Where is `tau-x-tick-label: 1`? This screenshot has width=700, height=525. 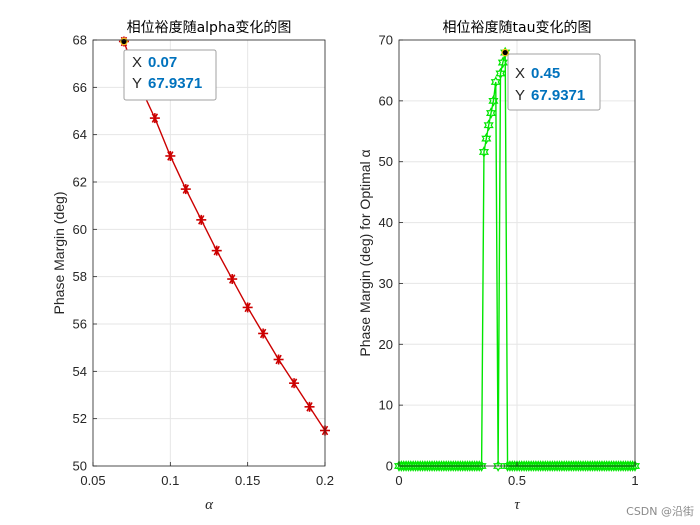
tau-x-tick-label: 1 is located at coordinates (634, 480).